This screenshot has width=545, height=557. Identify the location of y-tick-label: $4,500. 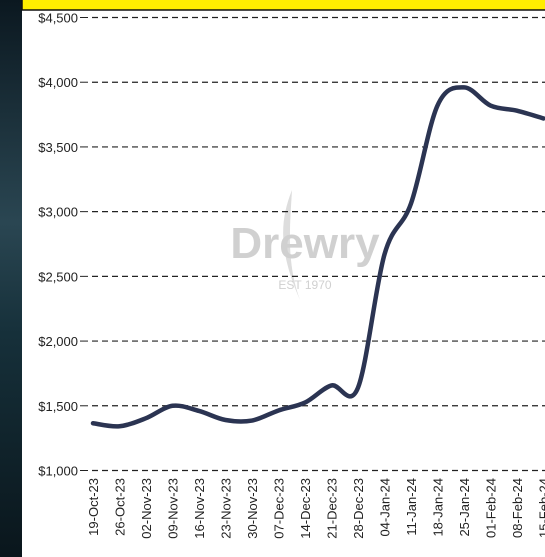
(58, 18).